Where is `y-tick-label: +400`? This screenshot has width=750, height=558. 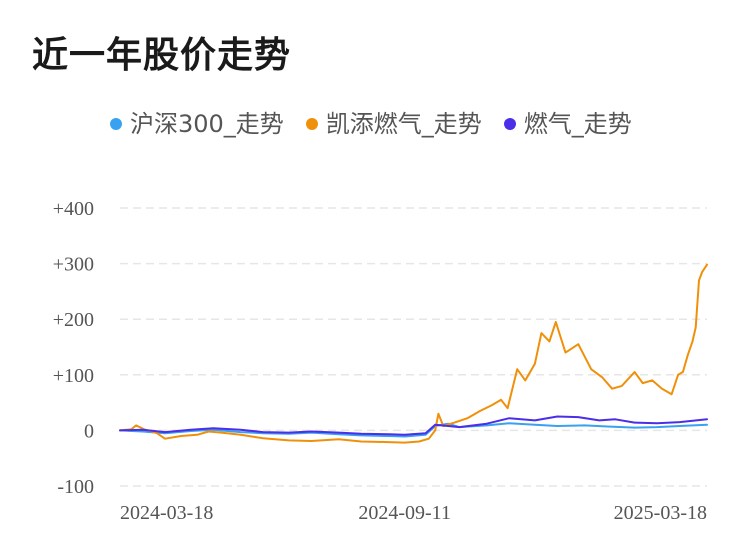 y-tick-label: +400 is located at coordinates (73, 209).